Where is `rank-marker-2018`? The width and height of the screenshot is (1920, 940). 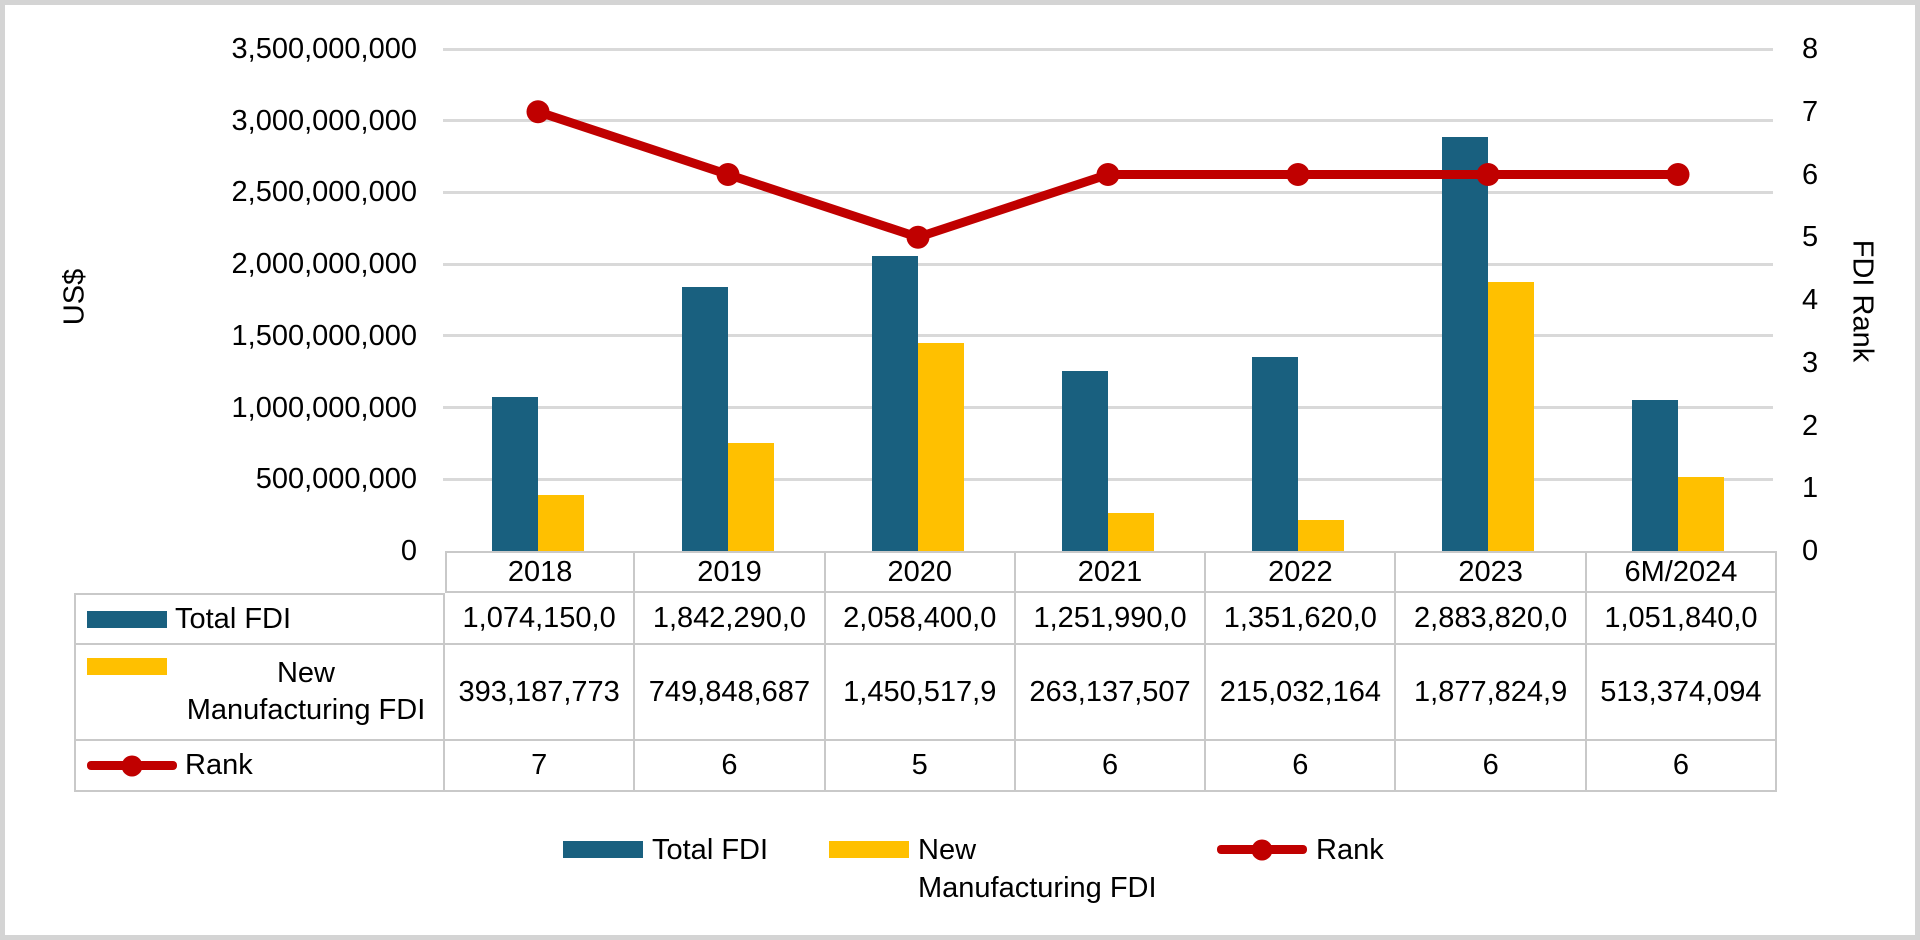
rank-marker-2018 is located at coordinates (538, 112).